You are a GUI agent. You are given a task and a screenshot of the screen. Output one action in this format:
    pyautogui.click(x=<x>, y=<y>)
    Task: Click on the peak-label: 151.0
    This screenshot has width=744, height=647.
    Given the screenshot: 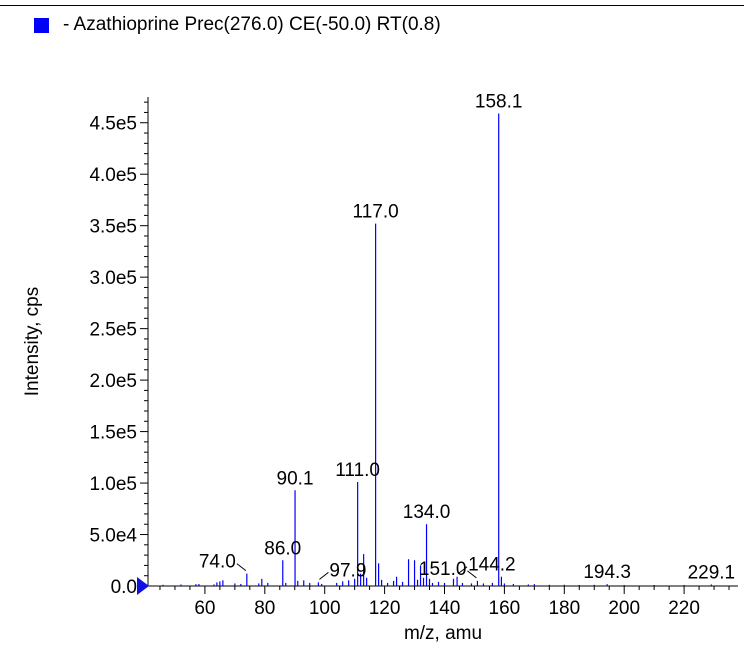 What is the action you would take?
    pyautogui.click(x=443, y=569)
    